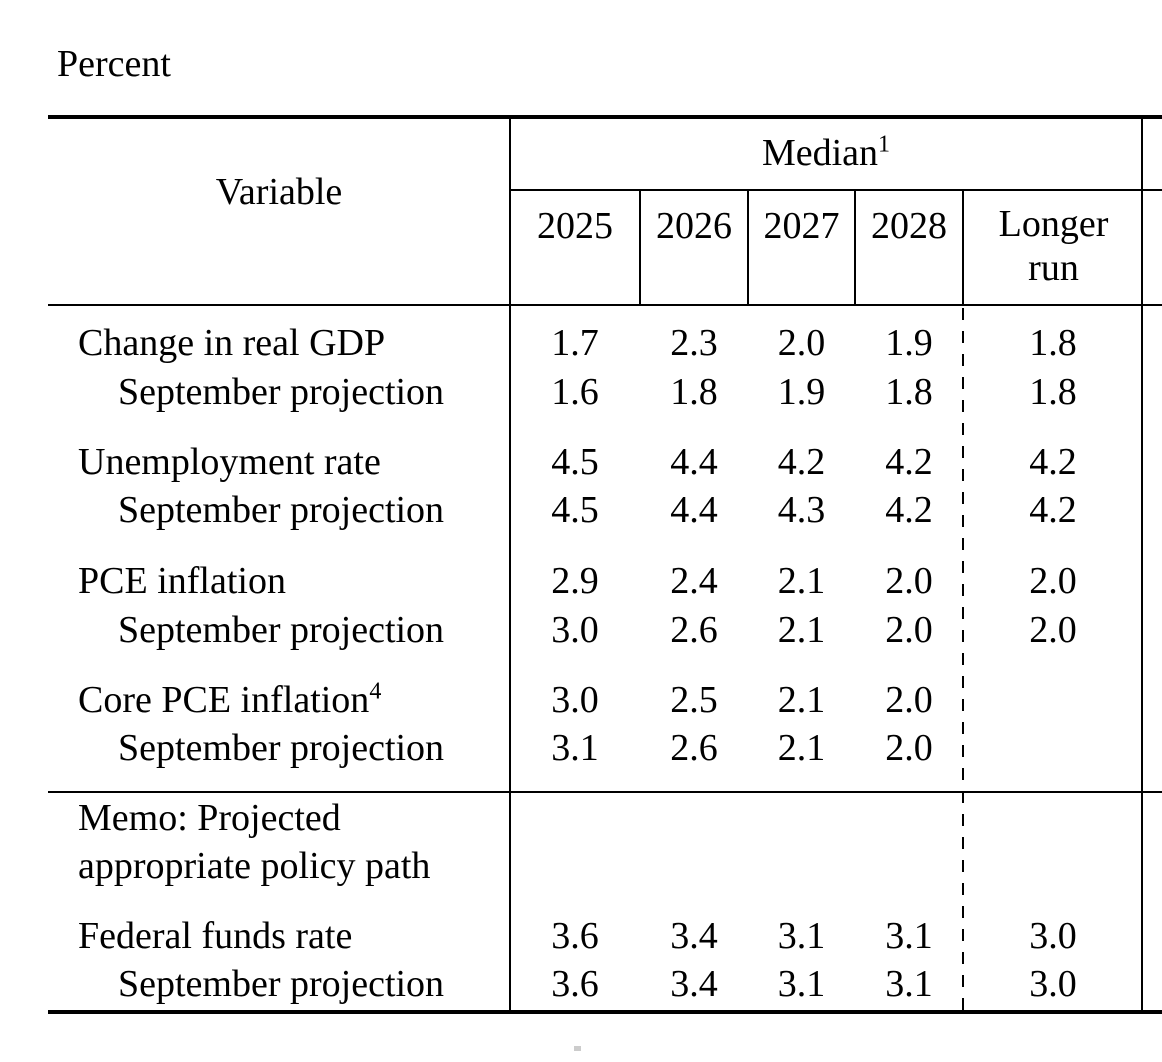 This screenshot has width=1162, height=1062. Describe the element at coordinates (510, 564) in the screenshot. I see `variable-median-divider` at that location.